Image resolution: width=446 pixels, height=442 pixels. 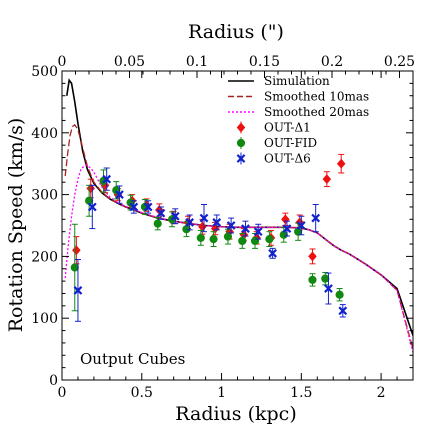 What do you see at coordinates (399, 62) in the screenshot?
I see `x2-tick-label: 0.25` at bounding box center [399, 62].